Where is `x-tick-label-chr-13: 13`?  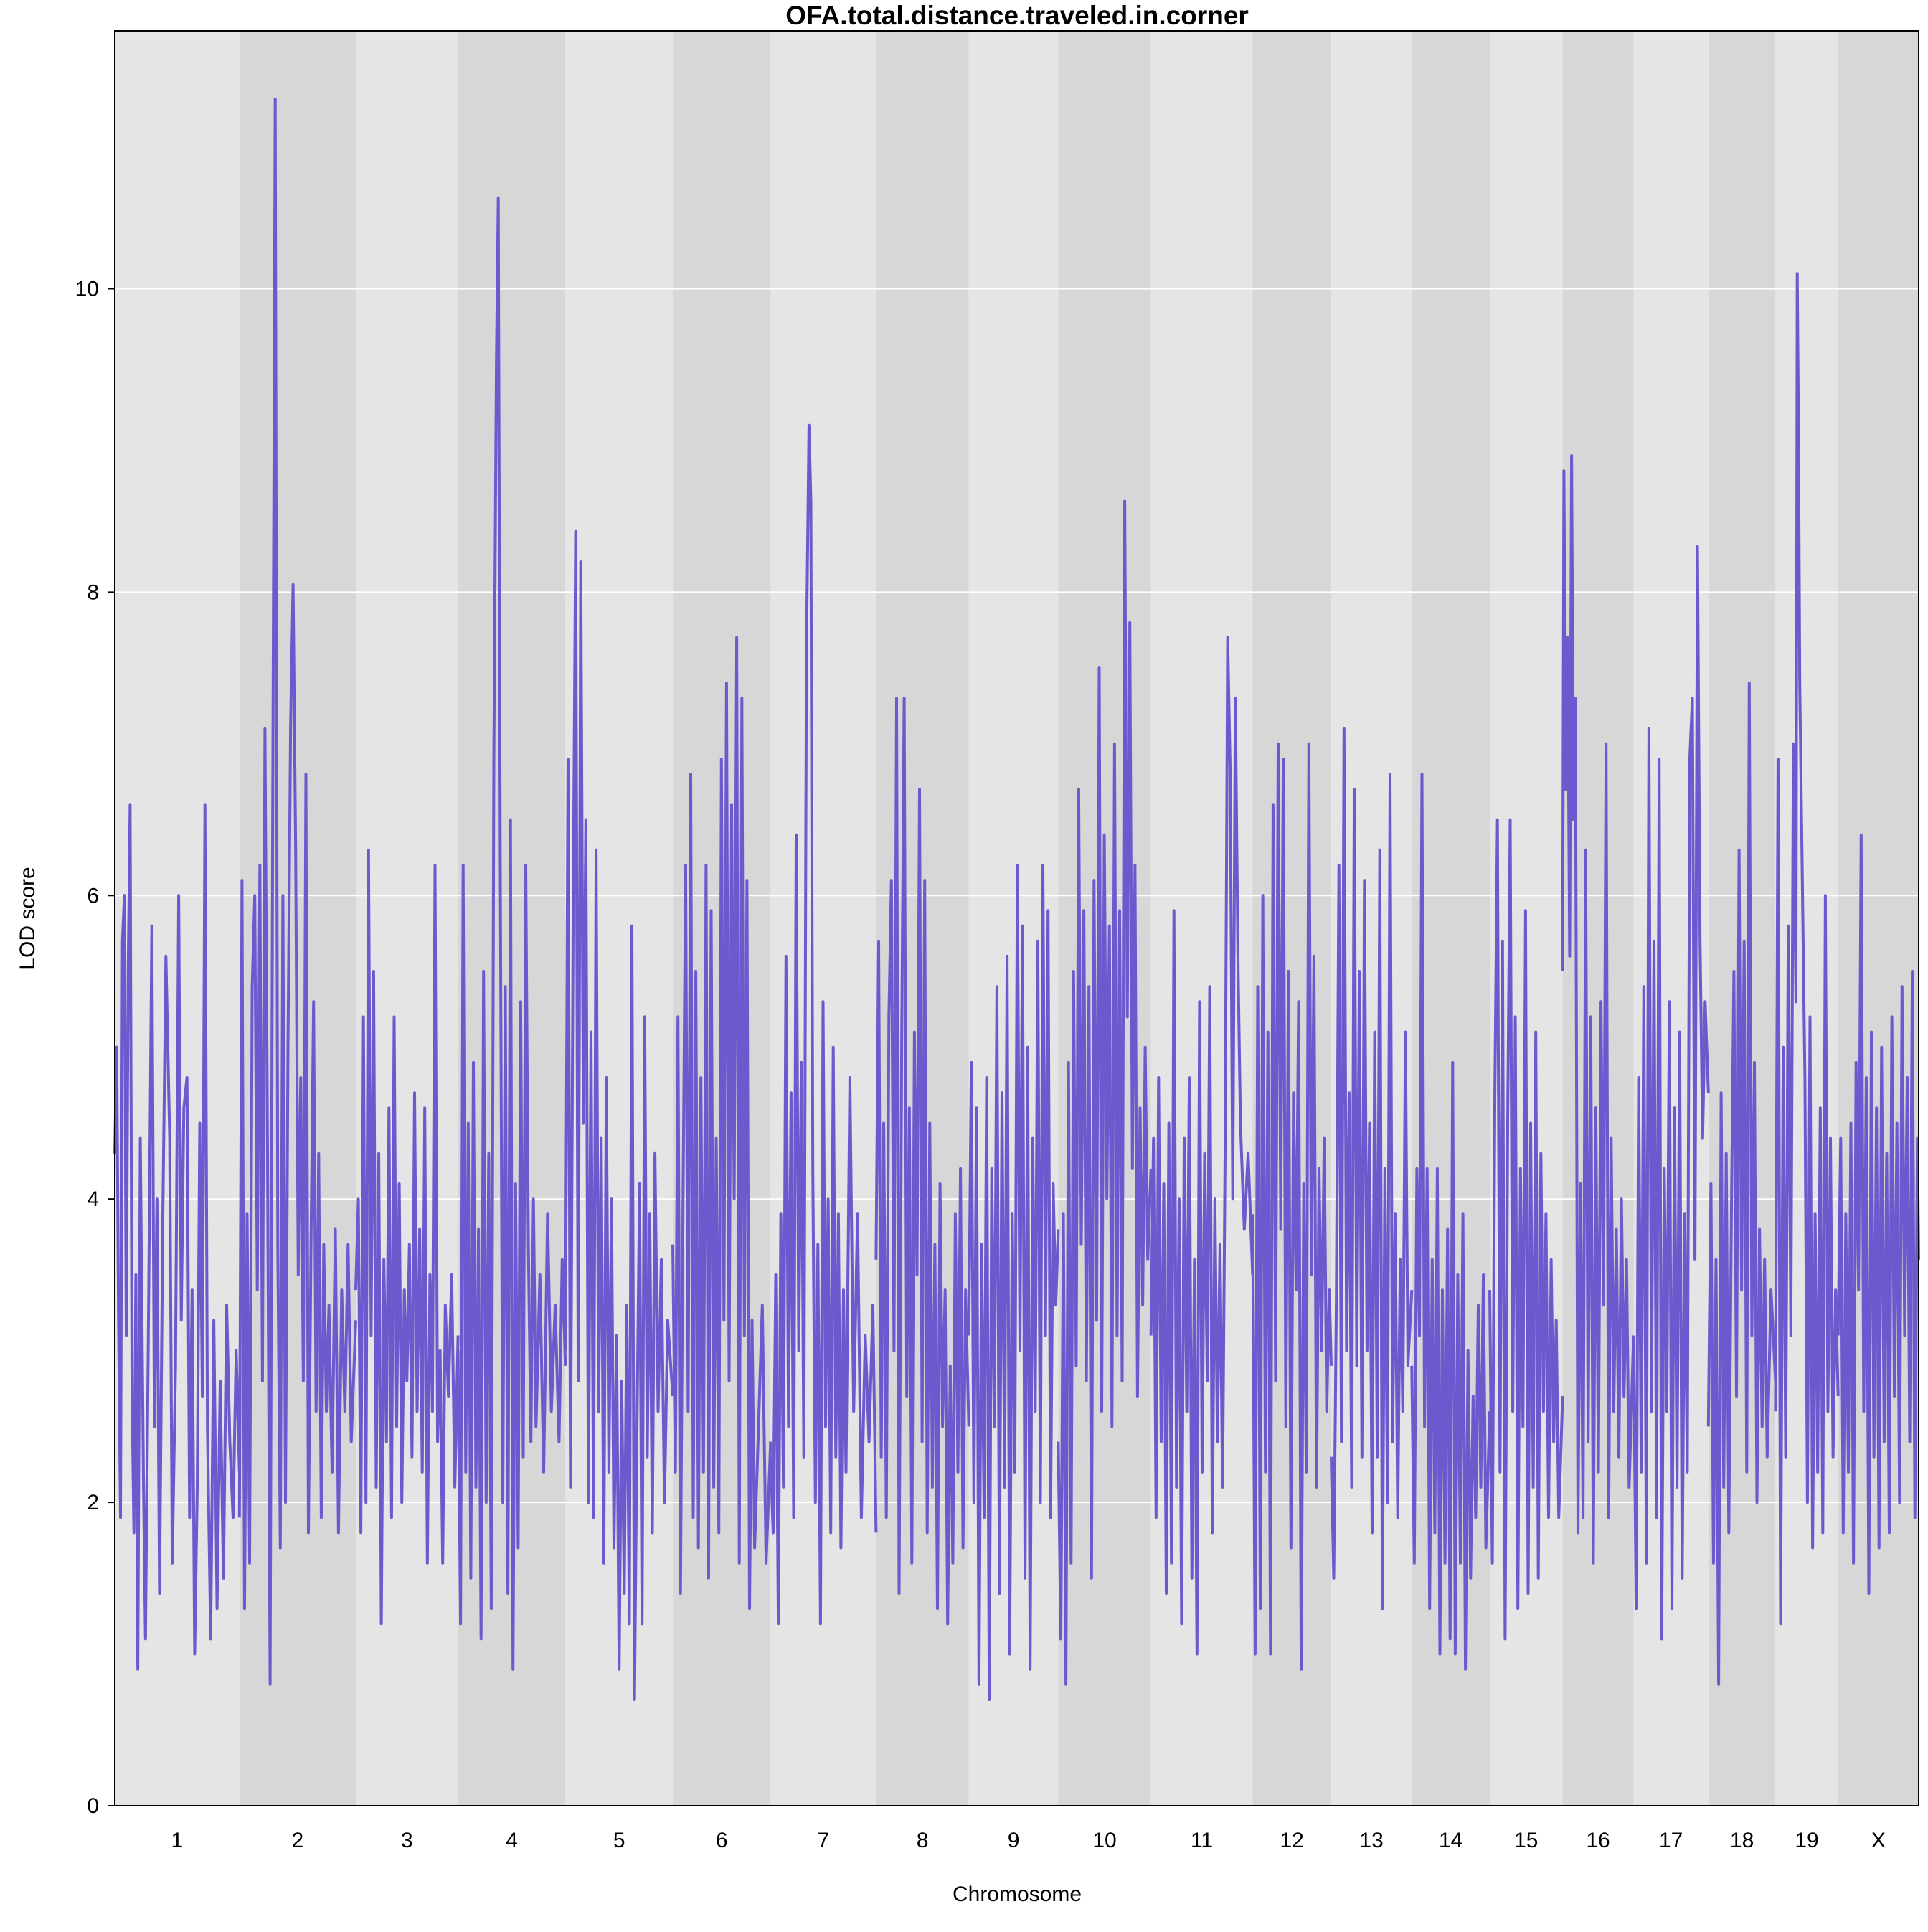
x-tick-label-chr-13: 13 is located at coordinates (1371, 1841).